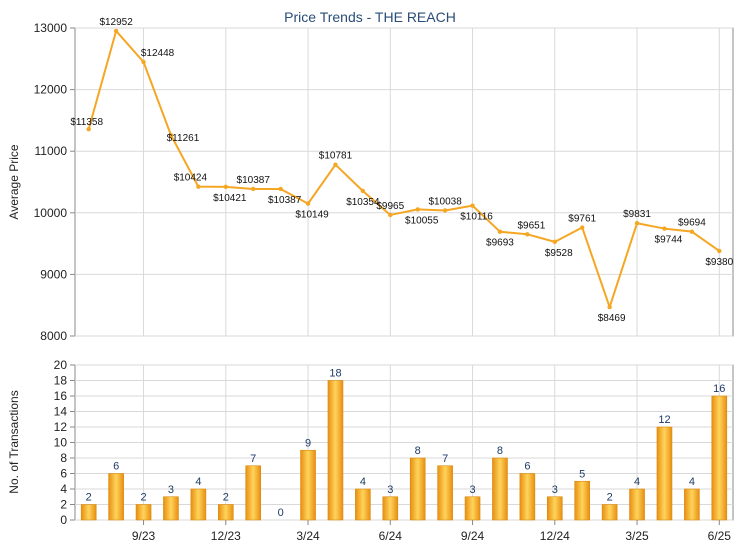  What do you see at coordinates (476, 217) in the screenshot?
I see `price-point-label: $10116` at bounding box center [476, 217].